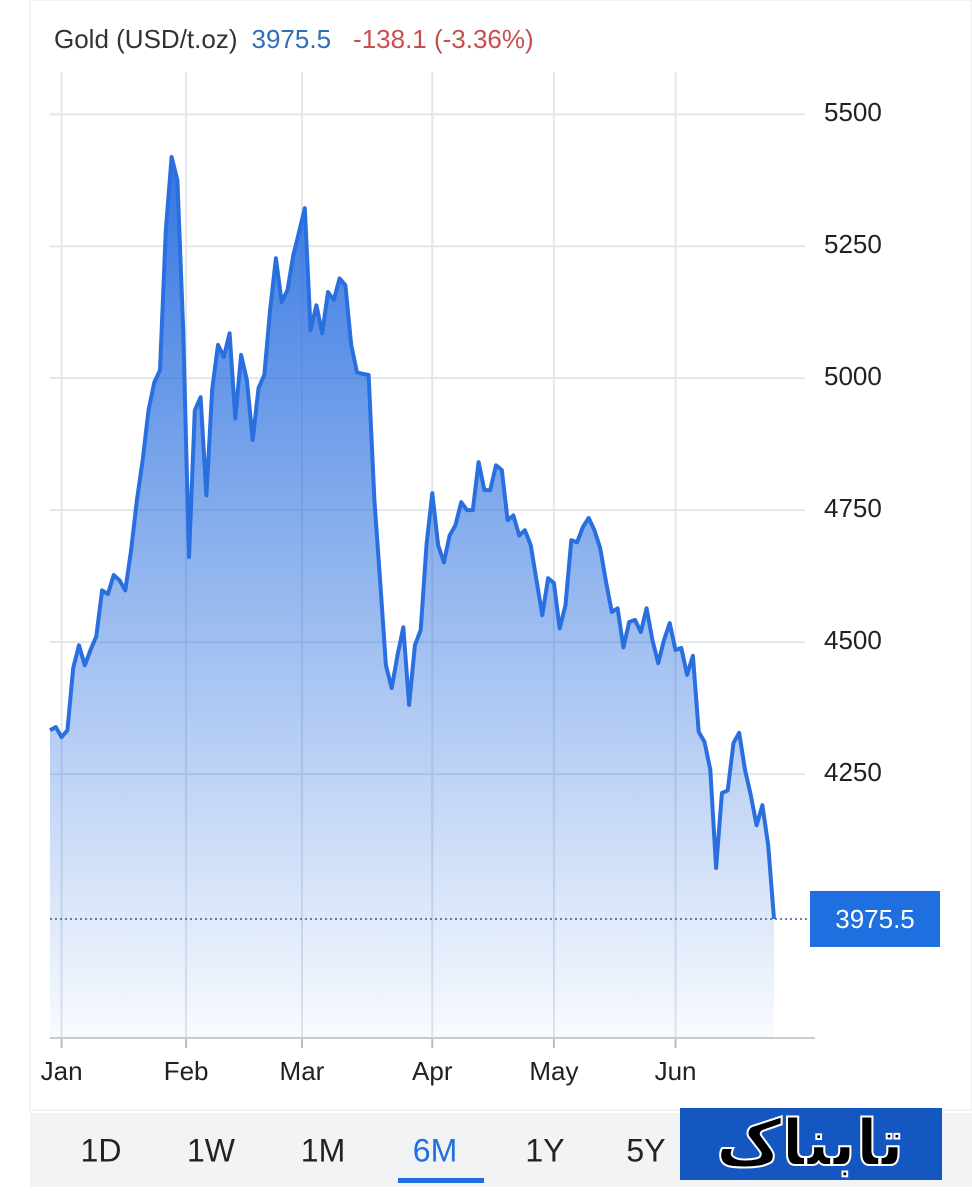 The image size is (972, 1200). What do you see at coordinates (544, 1150) in the screenshot?
I see `range-tab: 1Y` at bounding box center [544, 1150].